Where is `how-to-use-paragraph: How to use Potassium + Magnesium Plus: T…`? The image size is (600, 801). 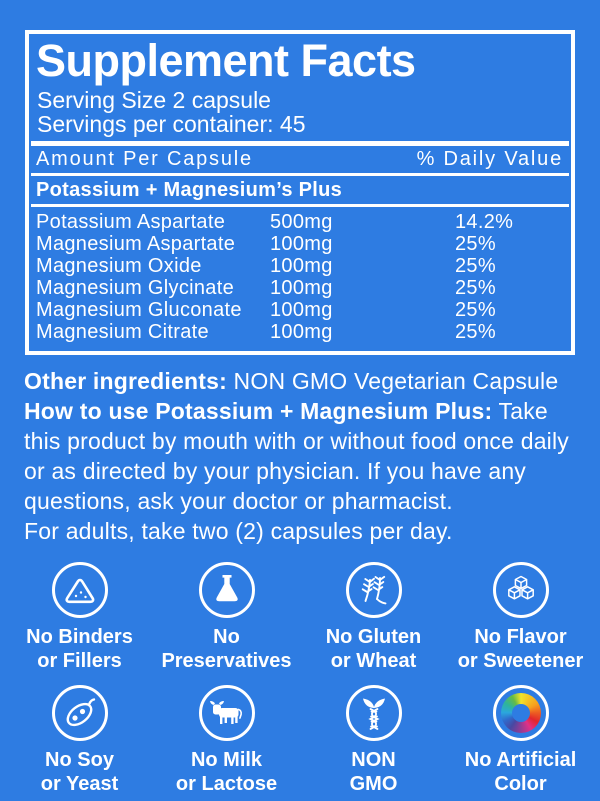
how-to-use-paragraph: How to use Potassium + Magnesium Plus: T… is located at coordinates (300, 456).